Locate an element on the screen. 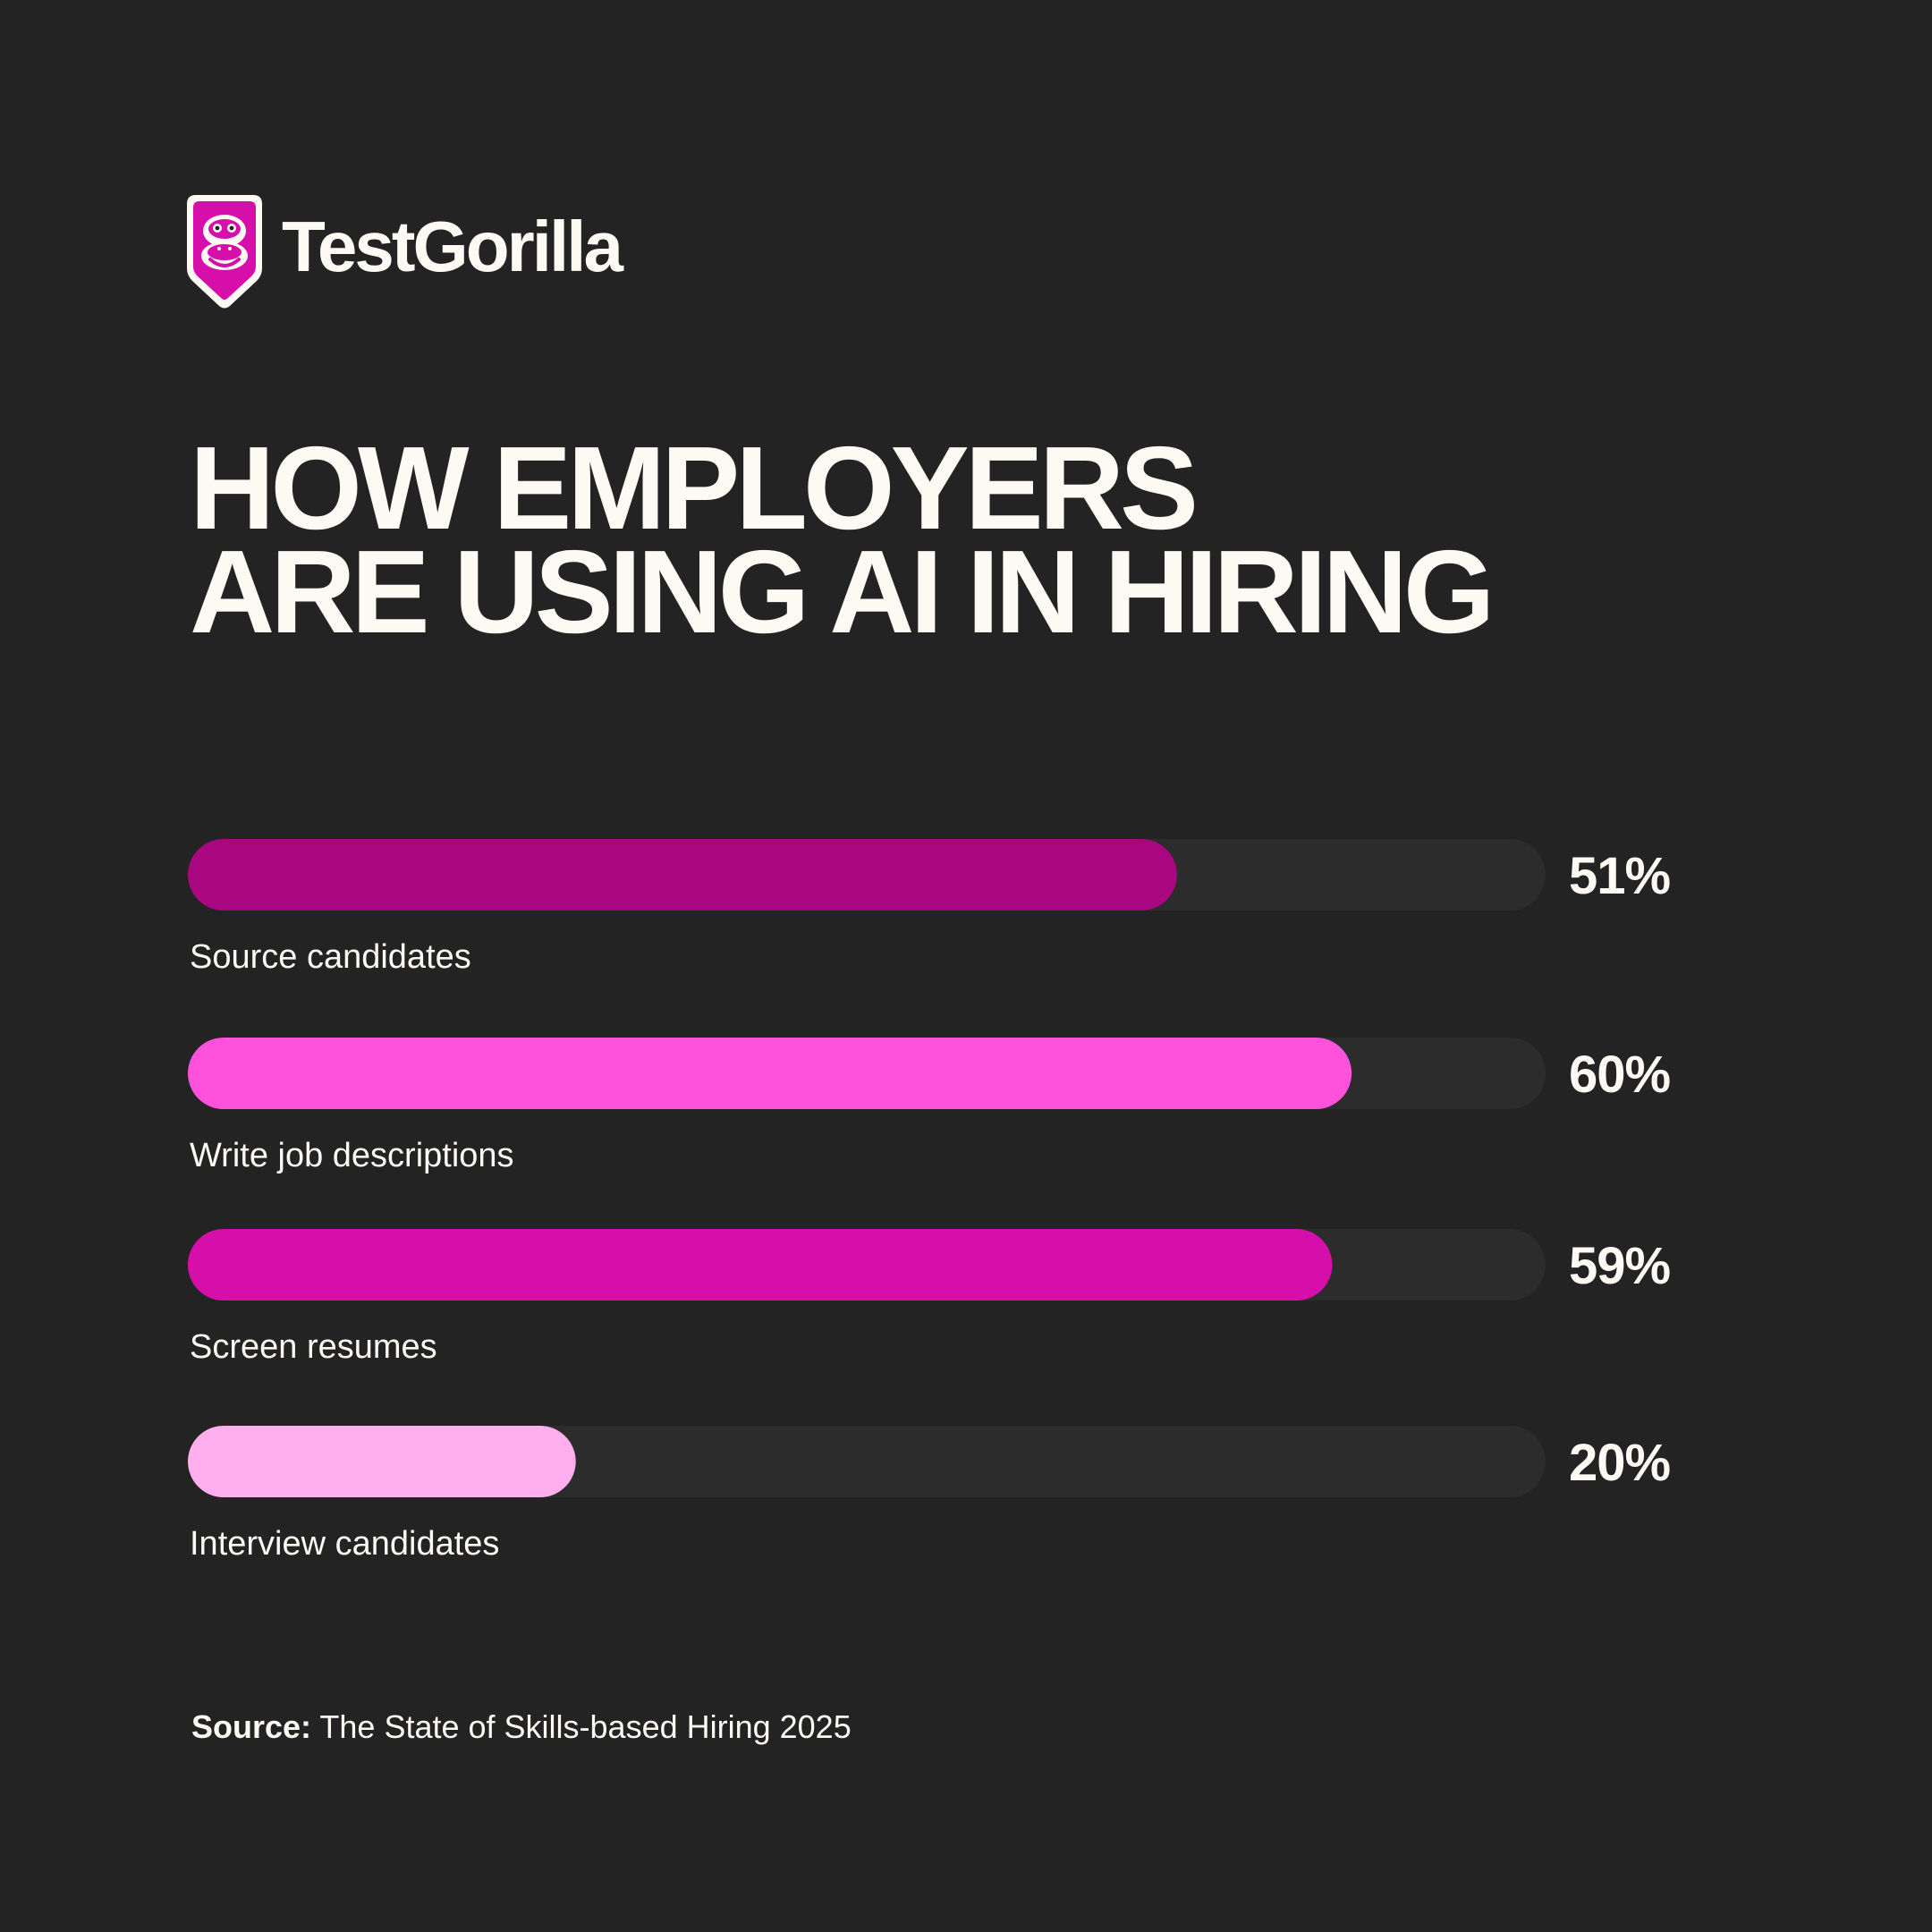 This screenshot has width=1932, height=1932. title-line-1: HOW EMPLOYERS is located at coordinates (694, 488).